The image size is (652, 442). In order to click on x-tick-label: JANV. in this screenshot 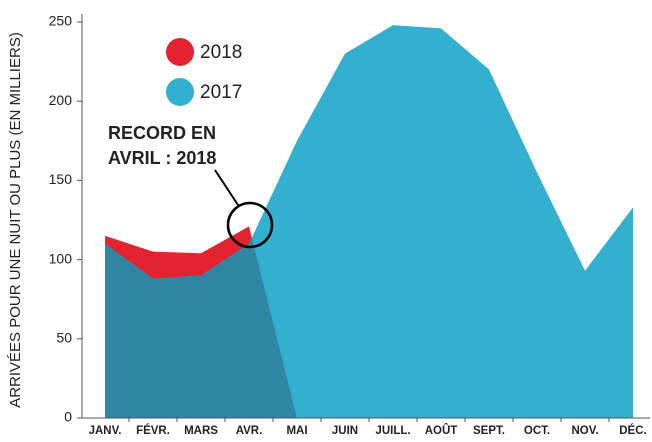, I will do `click(105, 431)`.